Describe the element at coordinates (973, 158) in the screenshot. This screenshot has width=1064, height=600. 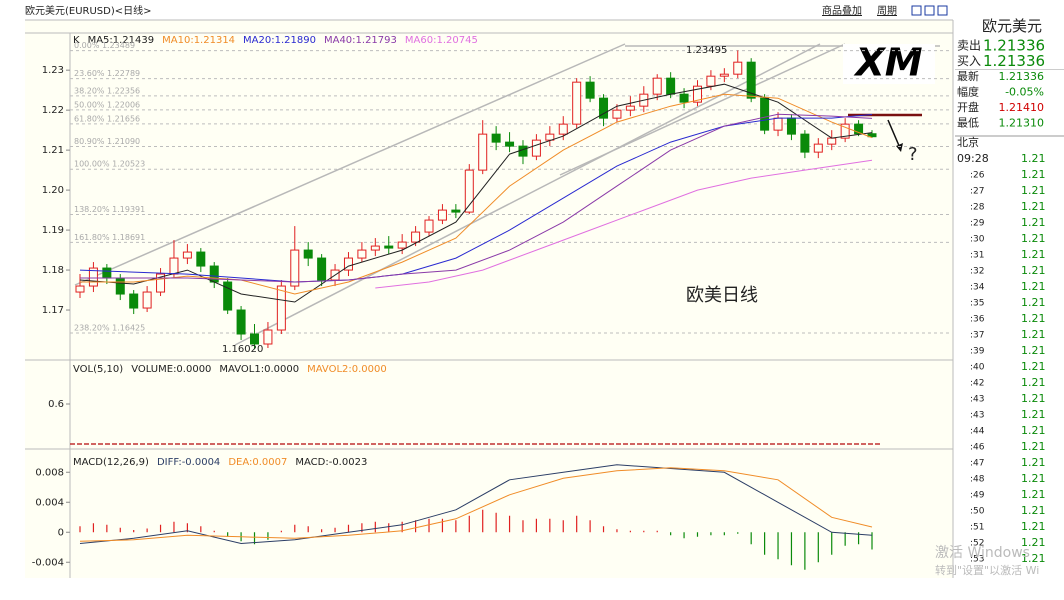
I see `time: 09:28` at that location.